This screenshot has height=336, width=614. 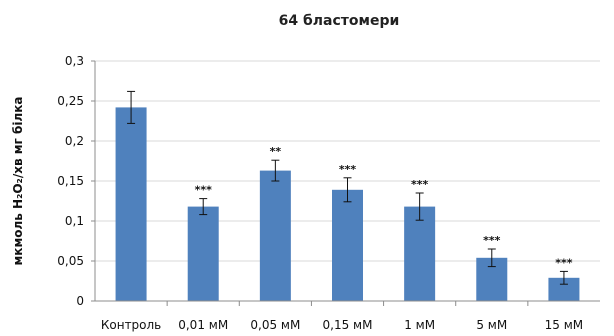 I want to click on y-tick-label: 0,3, so click(x=74, y=61).